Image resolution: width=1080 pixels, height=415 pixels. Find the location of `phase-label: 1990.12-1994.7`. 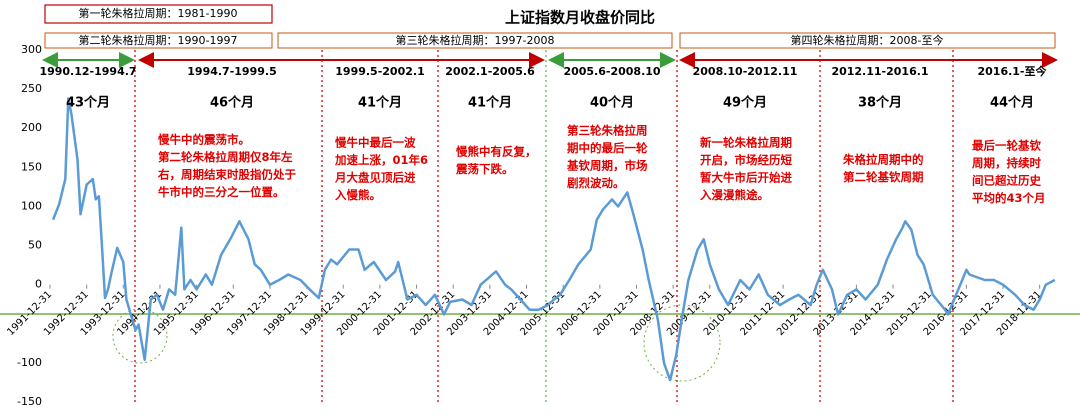

phase-label: 1990.12-1994.7 is located at coordinates (87, 71).